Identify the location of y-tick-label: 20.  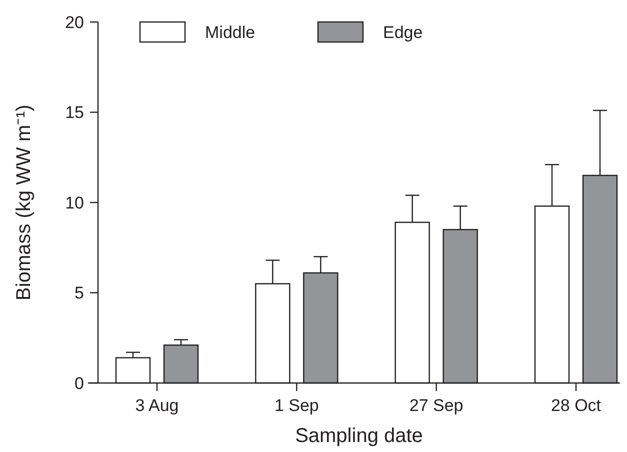
(74, 22).